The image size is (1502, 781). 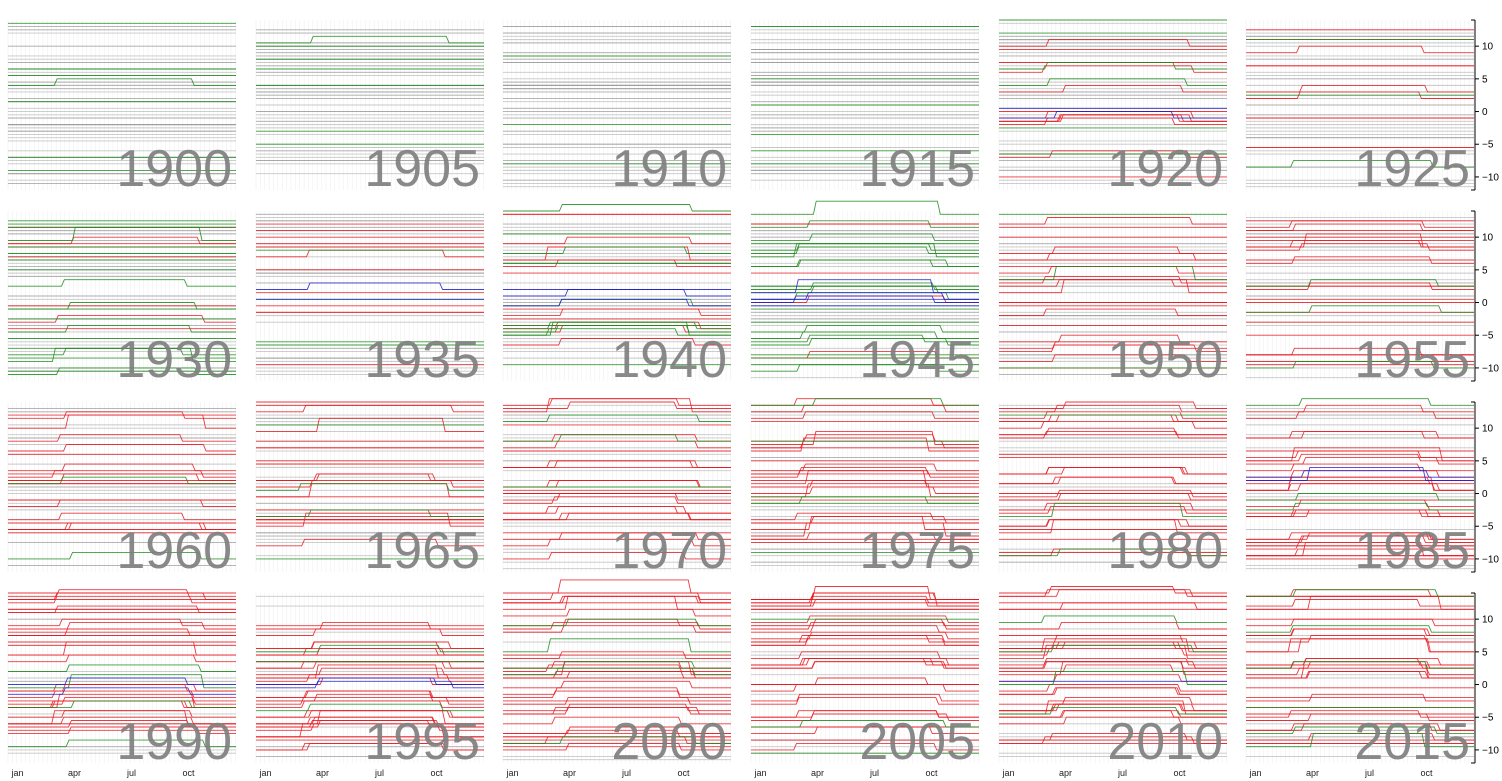 I want to click on panel-1920: 1920, so click(x=1112, y=108).